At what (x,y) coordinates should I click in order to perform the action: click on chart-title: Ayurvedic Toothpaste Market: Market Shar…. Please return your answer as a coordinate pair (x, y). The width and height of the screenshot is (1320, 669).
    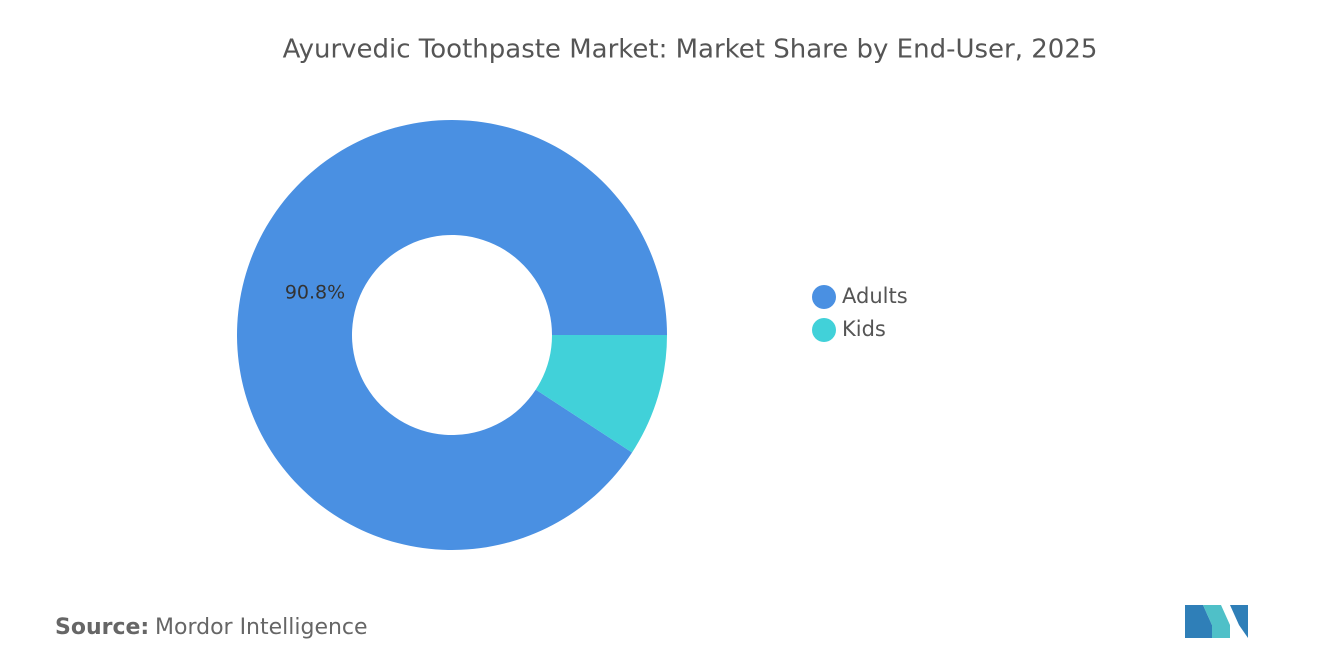
    Looking at the image, I should click on (690, 50).